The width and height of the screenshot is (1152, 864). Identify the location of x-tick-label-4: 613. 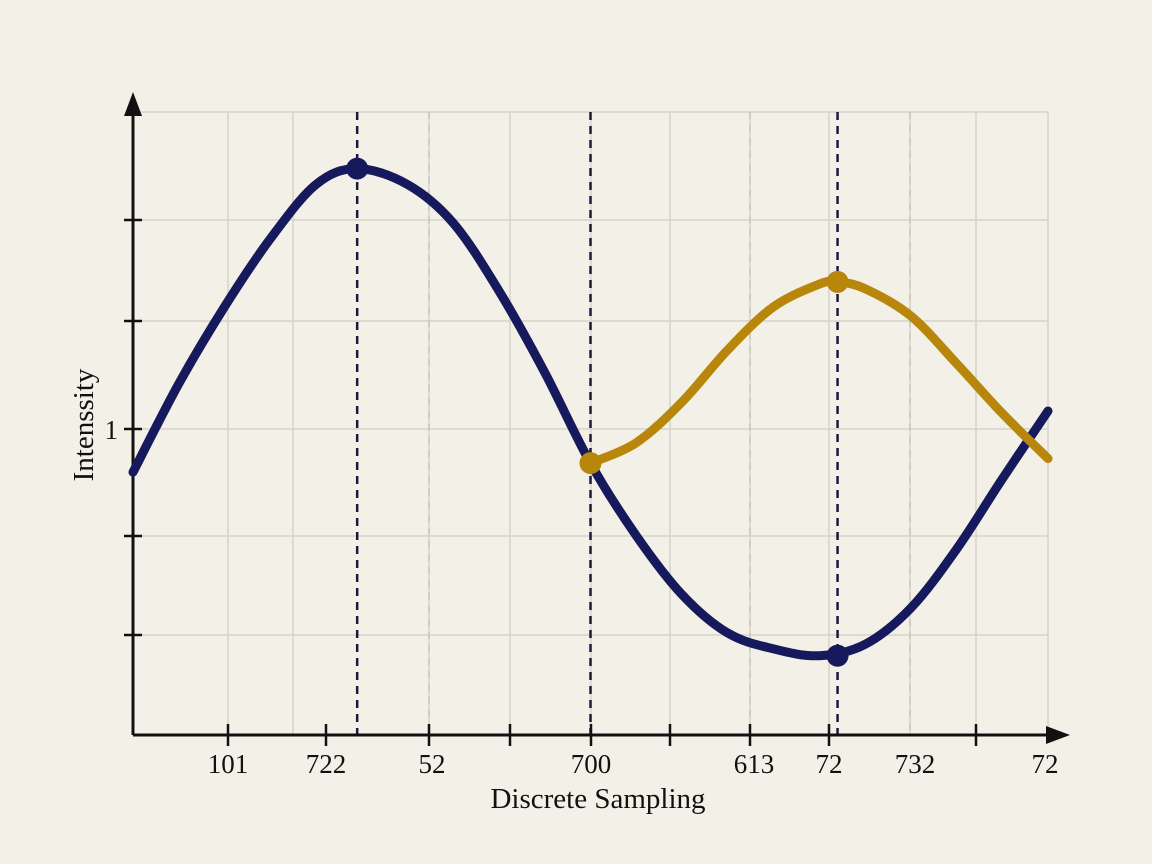
(754, 764).